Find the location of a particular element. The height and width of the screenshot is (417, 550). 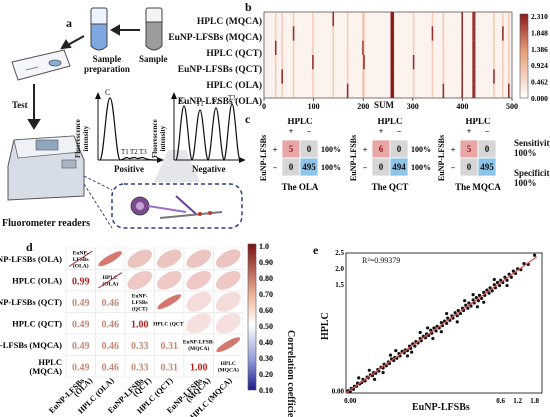

zoom-lines is located at coordinates (163, 202).